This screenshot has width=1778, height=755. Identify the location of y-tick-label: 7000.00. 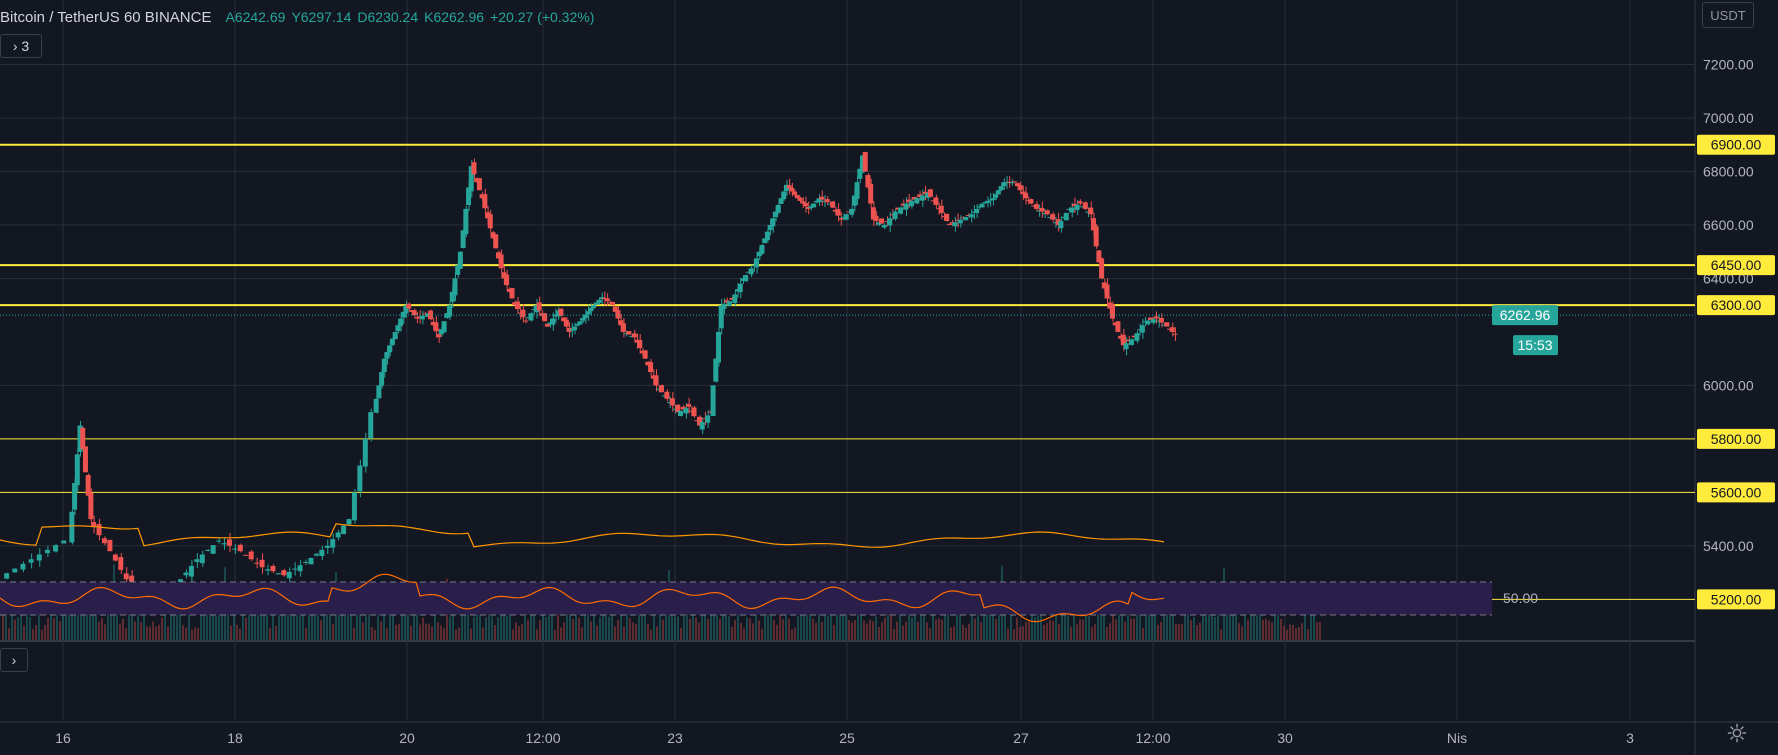
(1728, 118).